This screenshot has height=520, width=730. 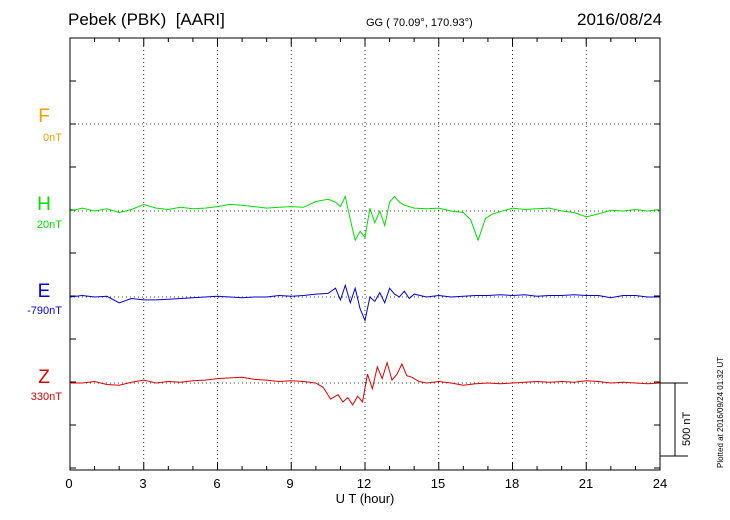 I want to click on x-tick-label: 12, so click(x=364, y=483).